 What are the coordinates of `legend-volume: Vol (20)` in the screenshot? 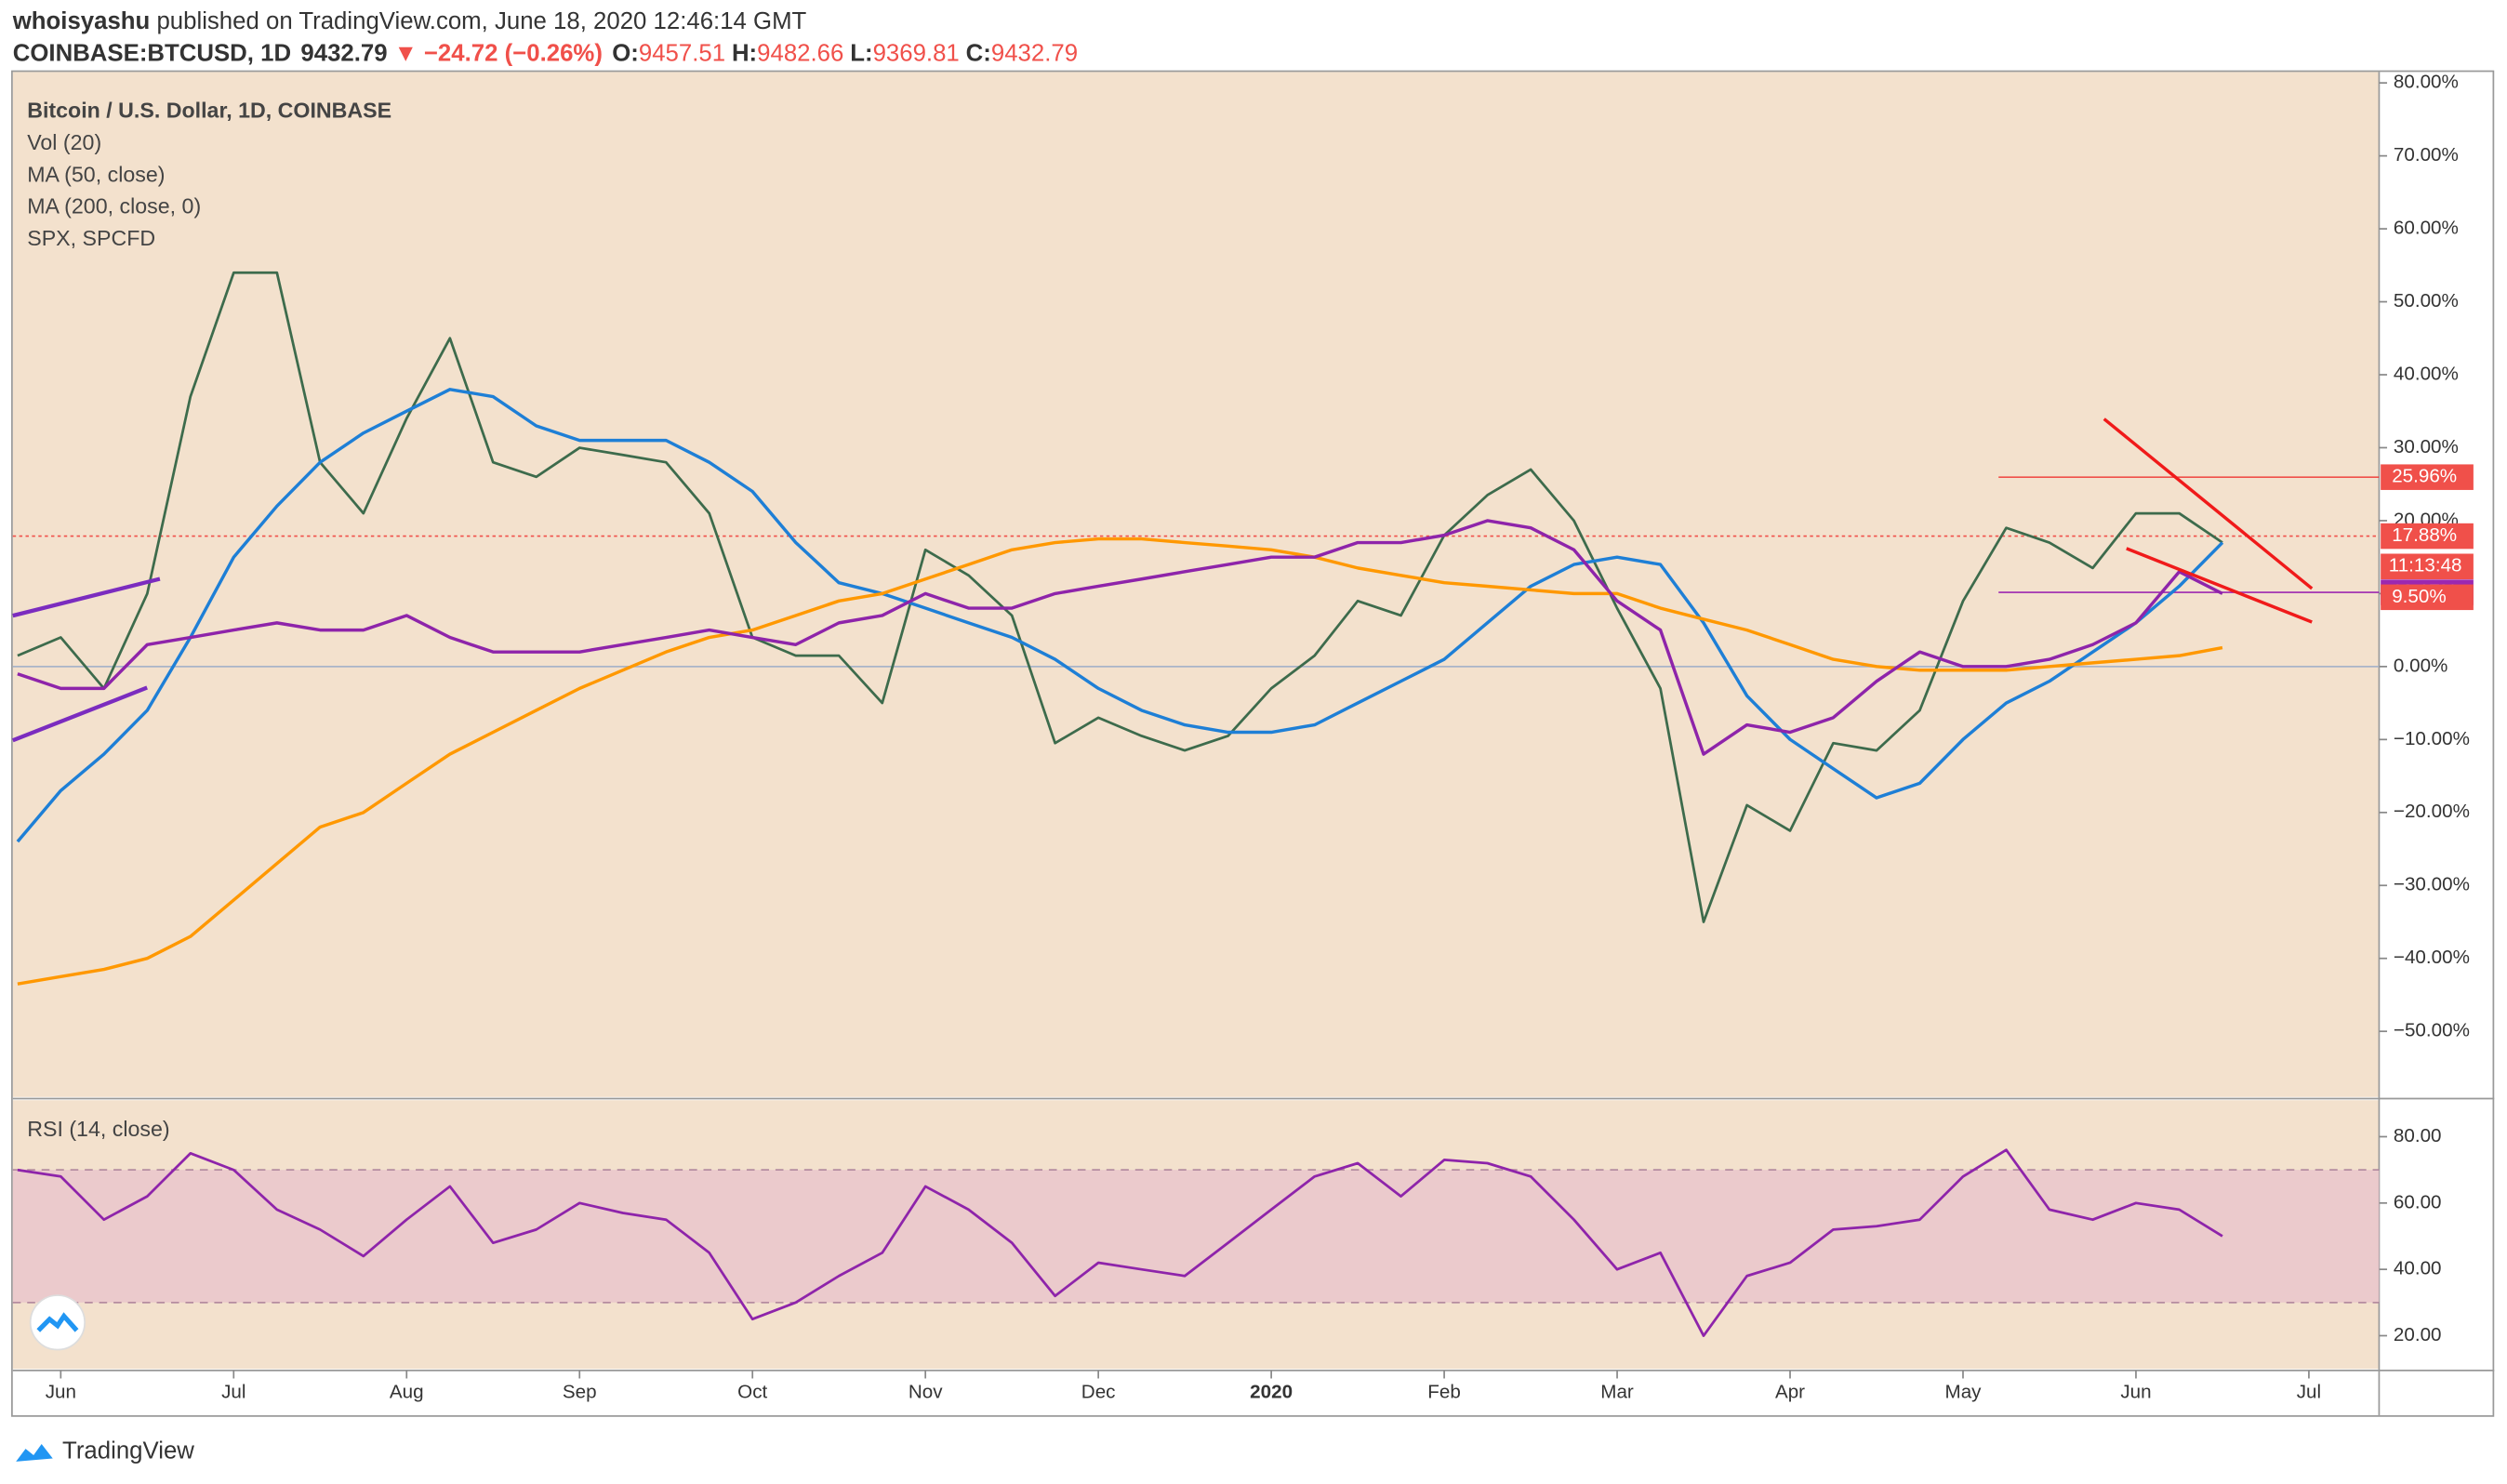 It's located at (64, 142).